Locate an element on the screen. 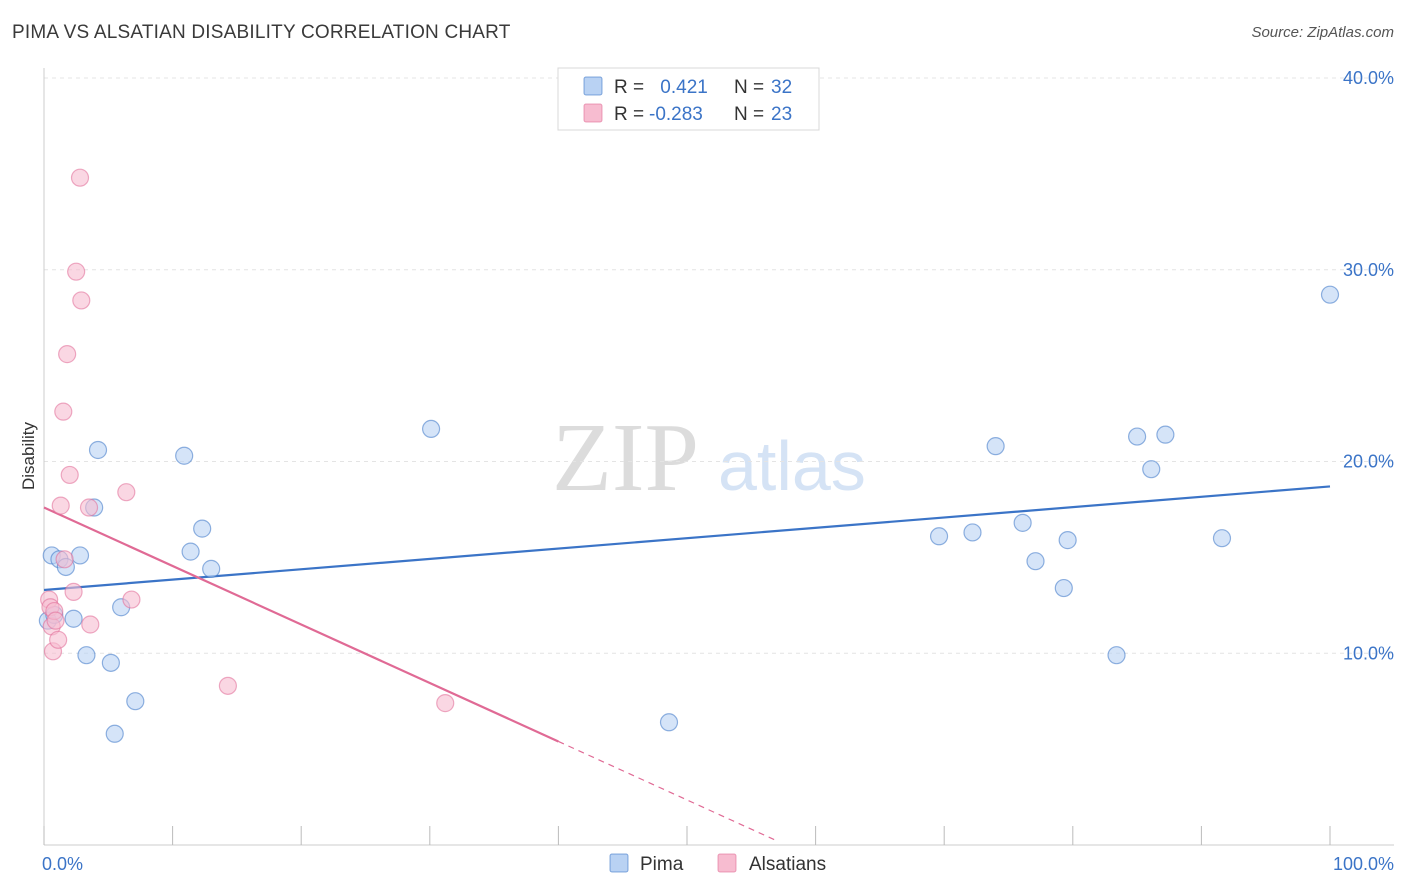 The height and width of the screenshot is (892, 1406). legend-r-value-alsatians: -0.283 is located at coordinates (676, 114).